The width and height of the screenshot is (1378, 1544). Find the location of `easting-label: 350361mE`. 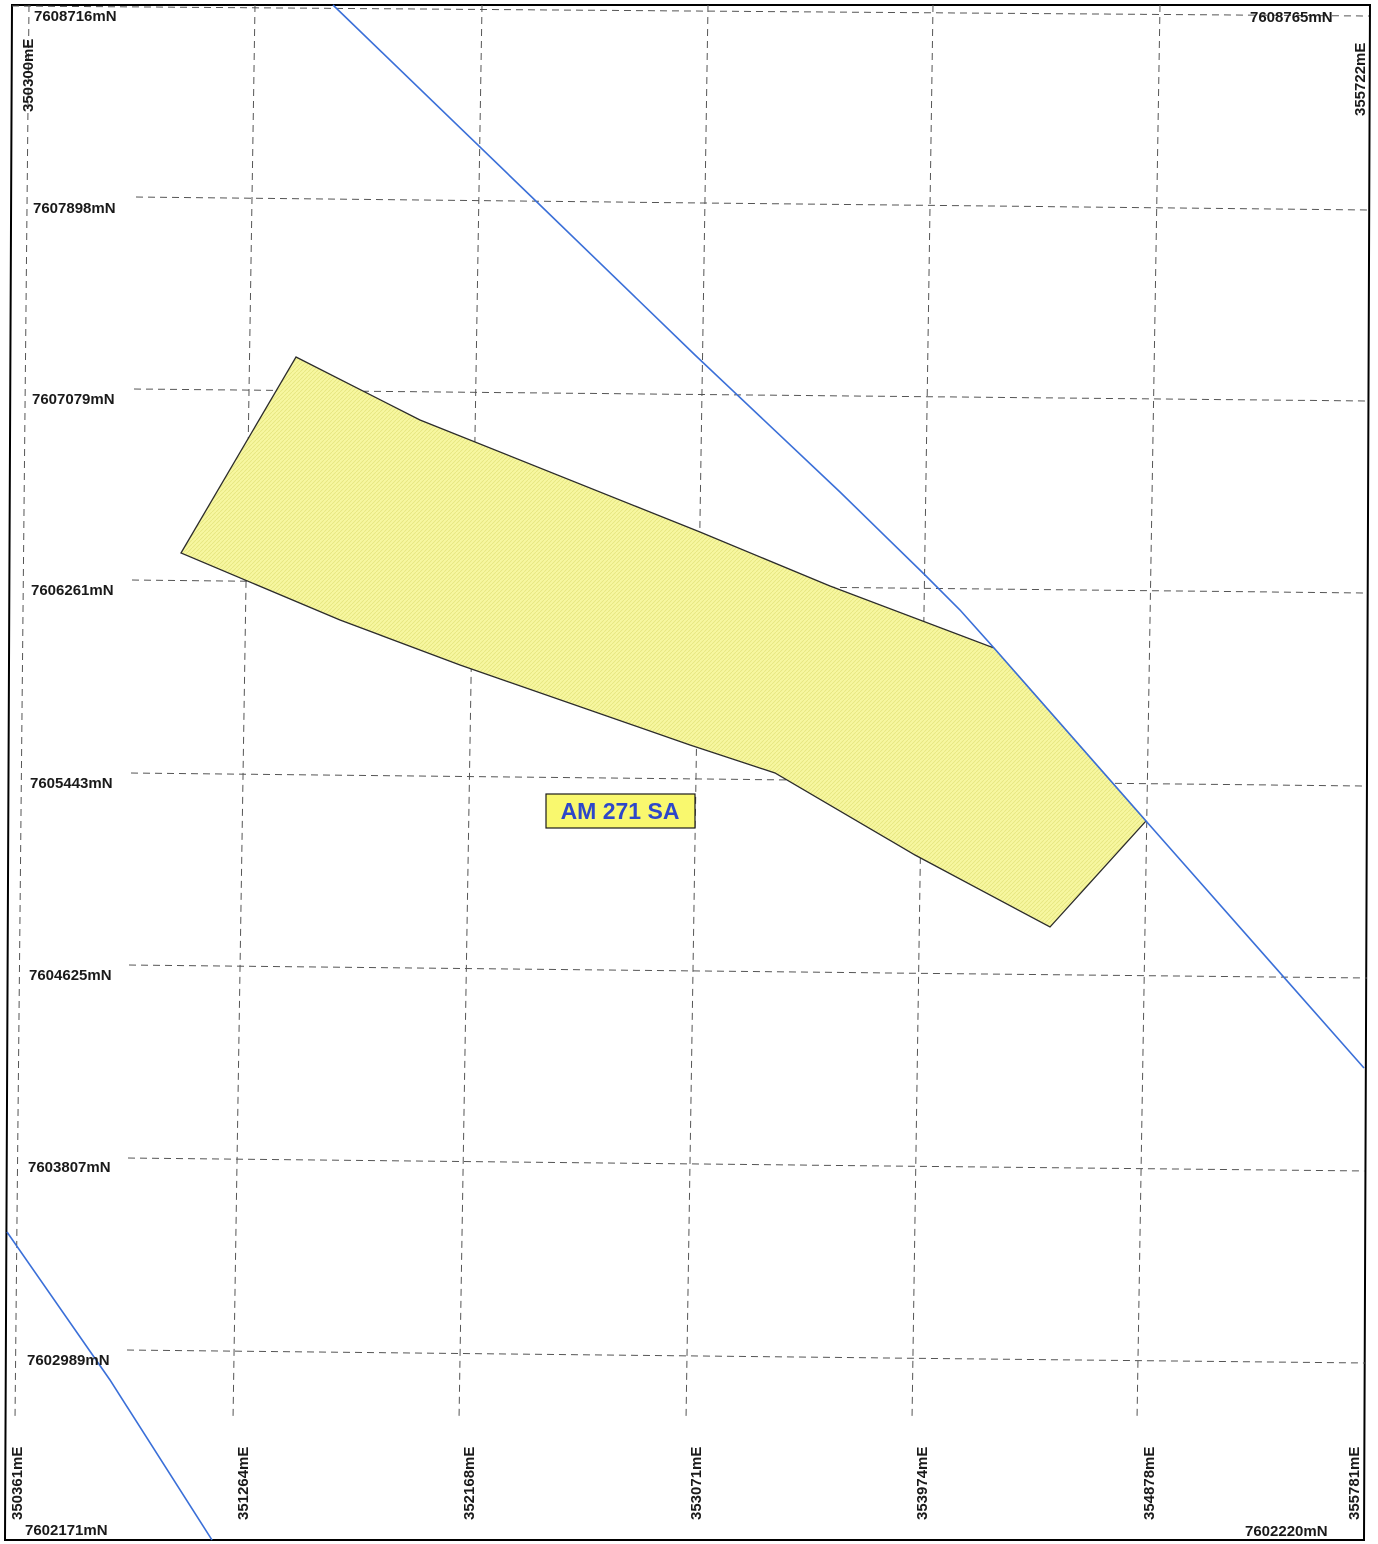

easting-label: 350361mE is located at coordinates (17, 1483).